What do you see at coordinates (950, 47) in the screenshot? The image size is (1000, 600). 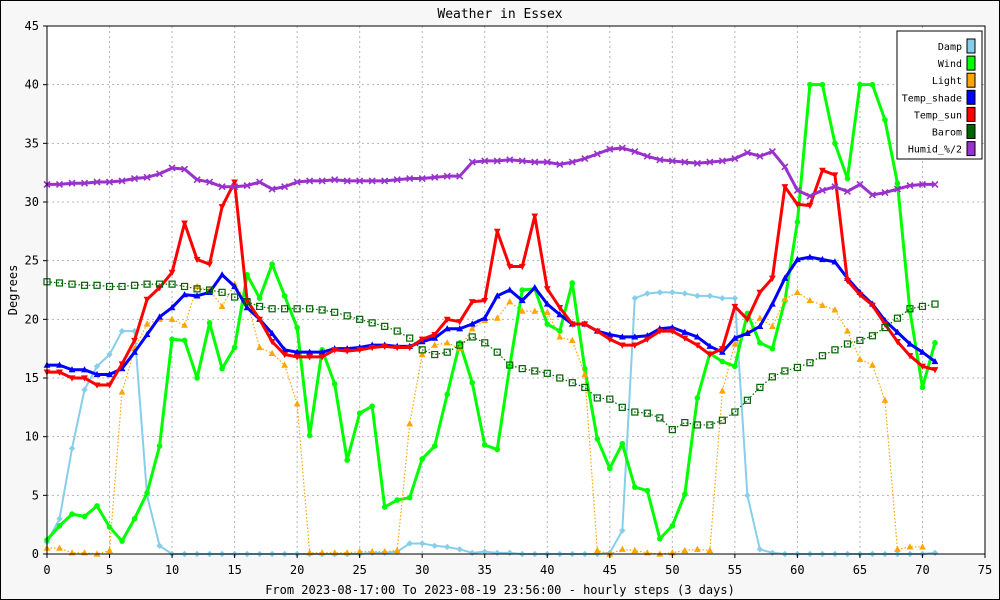 I see `legend-label-damp: Damp` at bounding box center [950, 47].